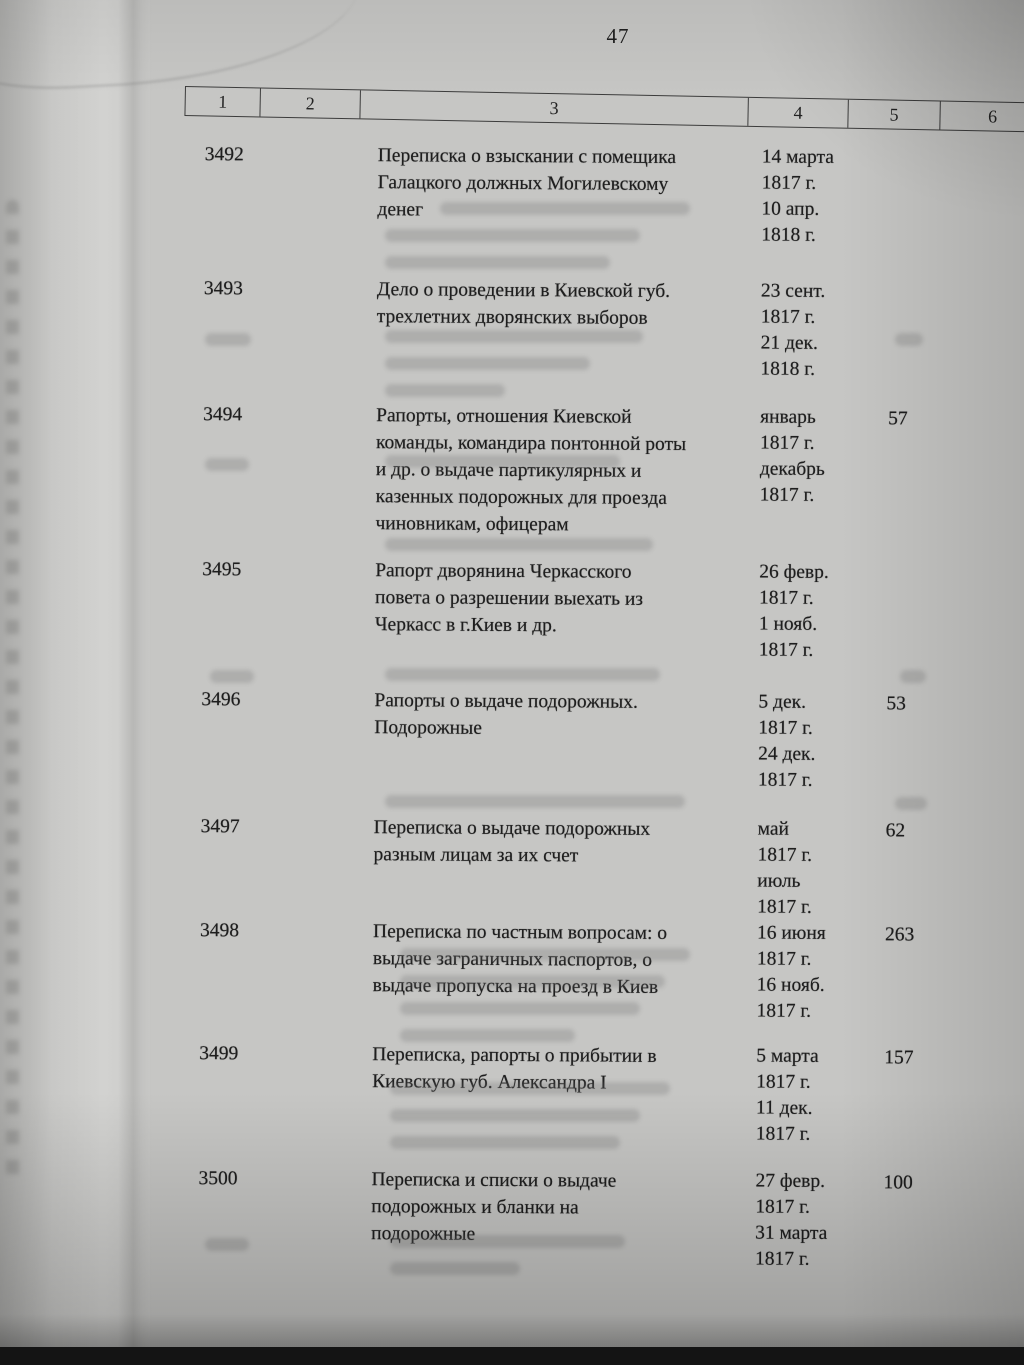 The width and height of the screenshot is (1024, 1365). What do you see at coordinates (223, 415) in the screenshot?
I see `file-number: 3494` at bounding box center [223, 415].